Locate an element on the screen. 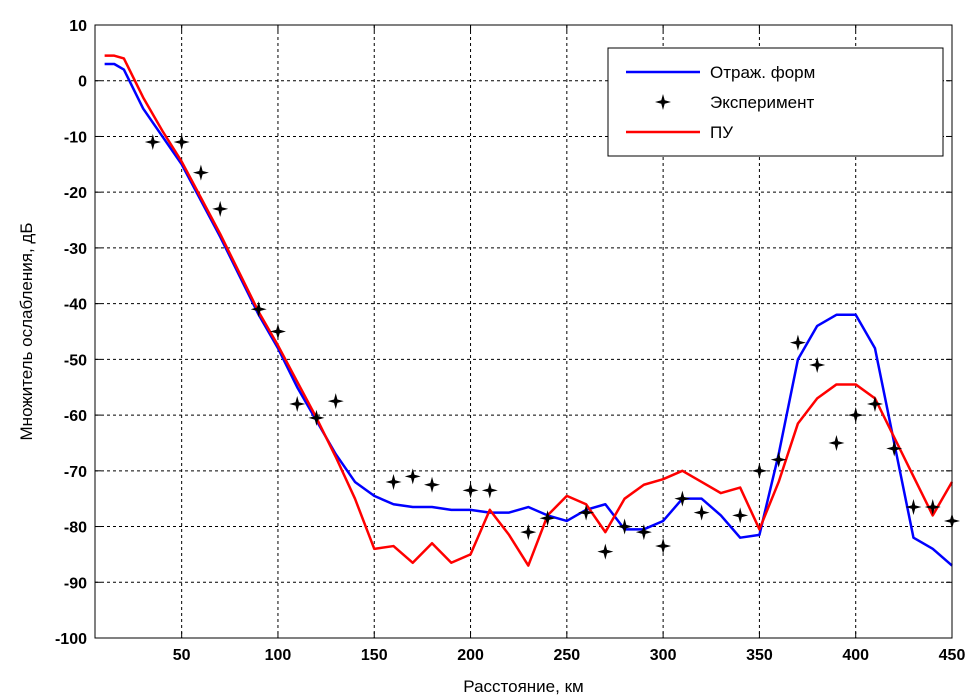 The width and height of the screenshot is (978, 700). y-tick-label: 10 is located at coordinates (78, 26).